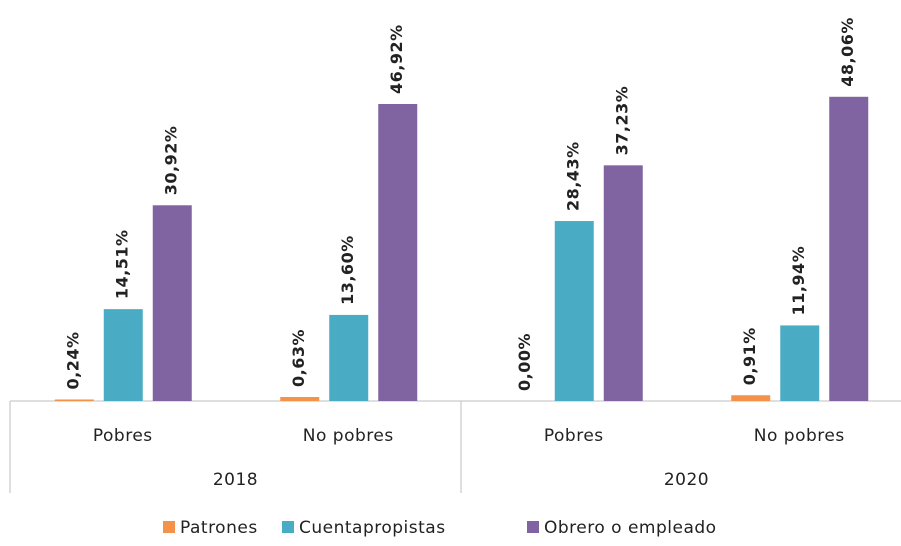  I want to click on value-label: 28,43%, so click(573, 176).